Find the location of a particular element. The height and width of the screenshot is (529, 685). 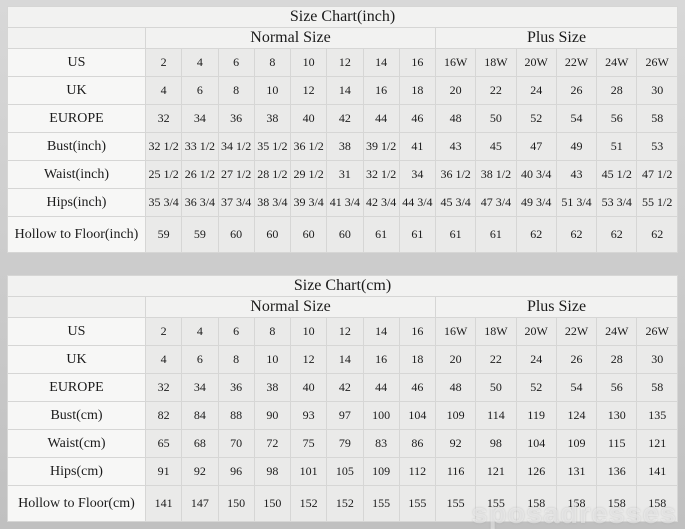

size-value-cell: 131 is located at coordinates (576, 471).